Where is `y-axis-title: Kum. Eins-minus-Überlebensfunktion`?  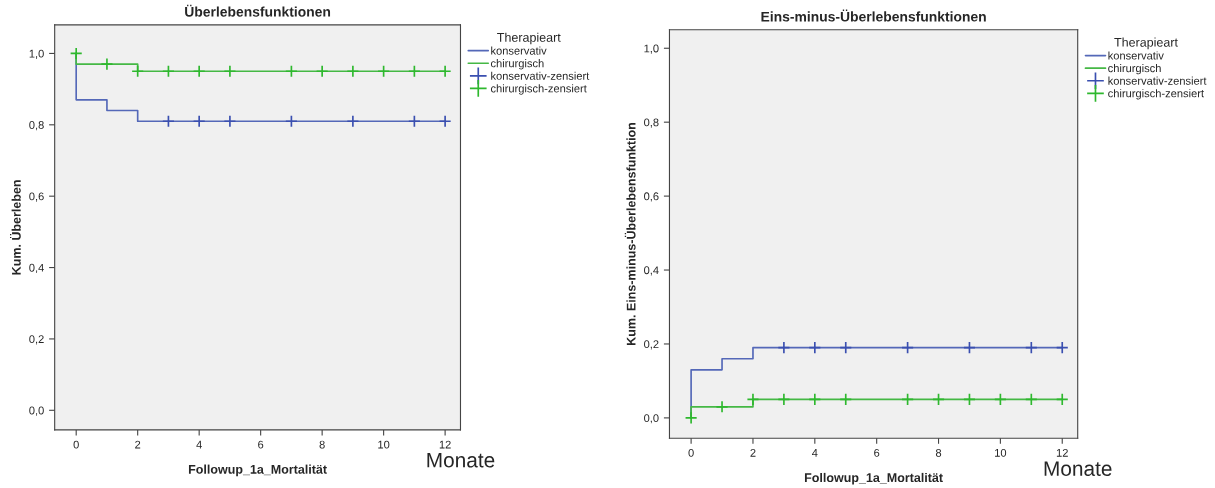
y-axis-title: Kum. Eins-minus-Überlebensfunktion is located at coordinates (630, 233).